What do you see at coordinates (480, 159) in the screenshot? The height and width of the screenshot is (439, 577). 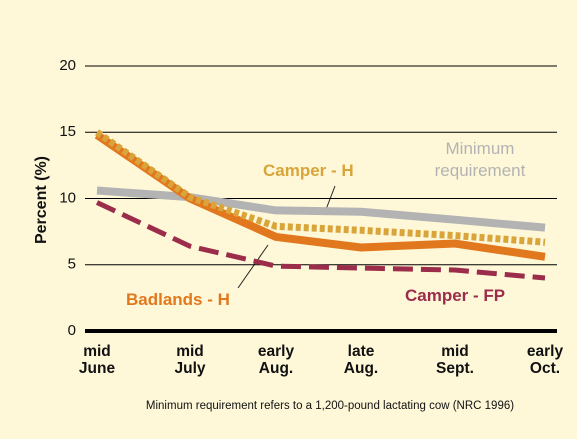 I see `series-label: Minimum requirement` at bounding box center [480, 159].